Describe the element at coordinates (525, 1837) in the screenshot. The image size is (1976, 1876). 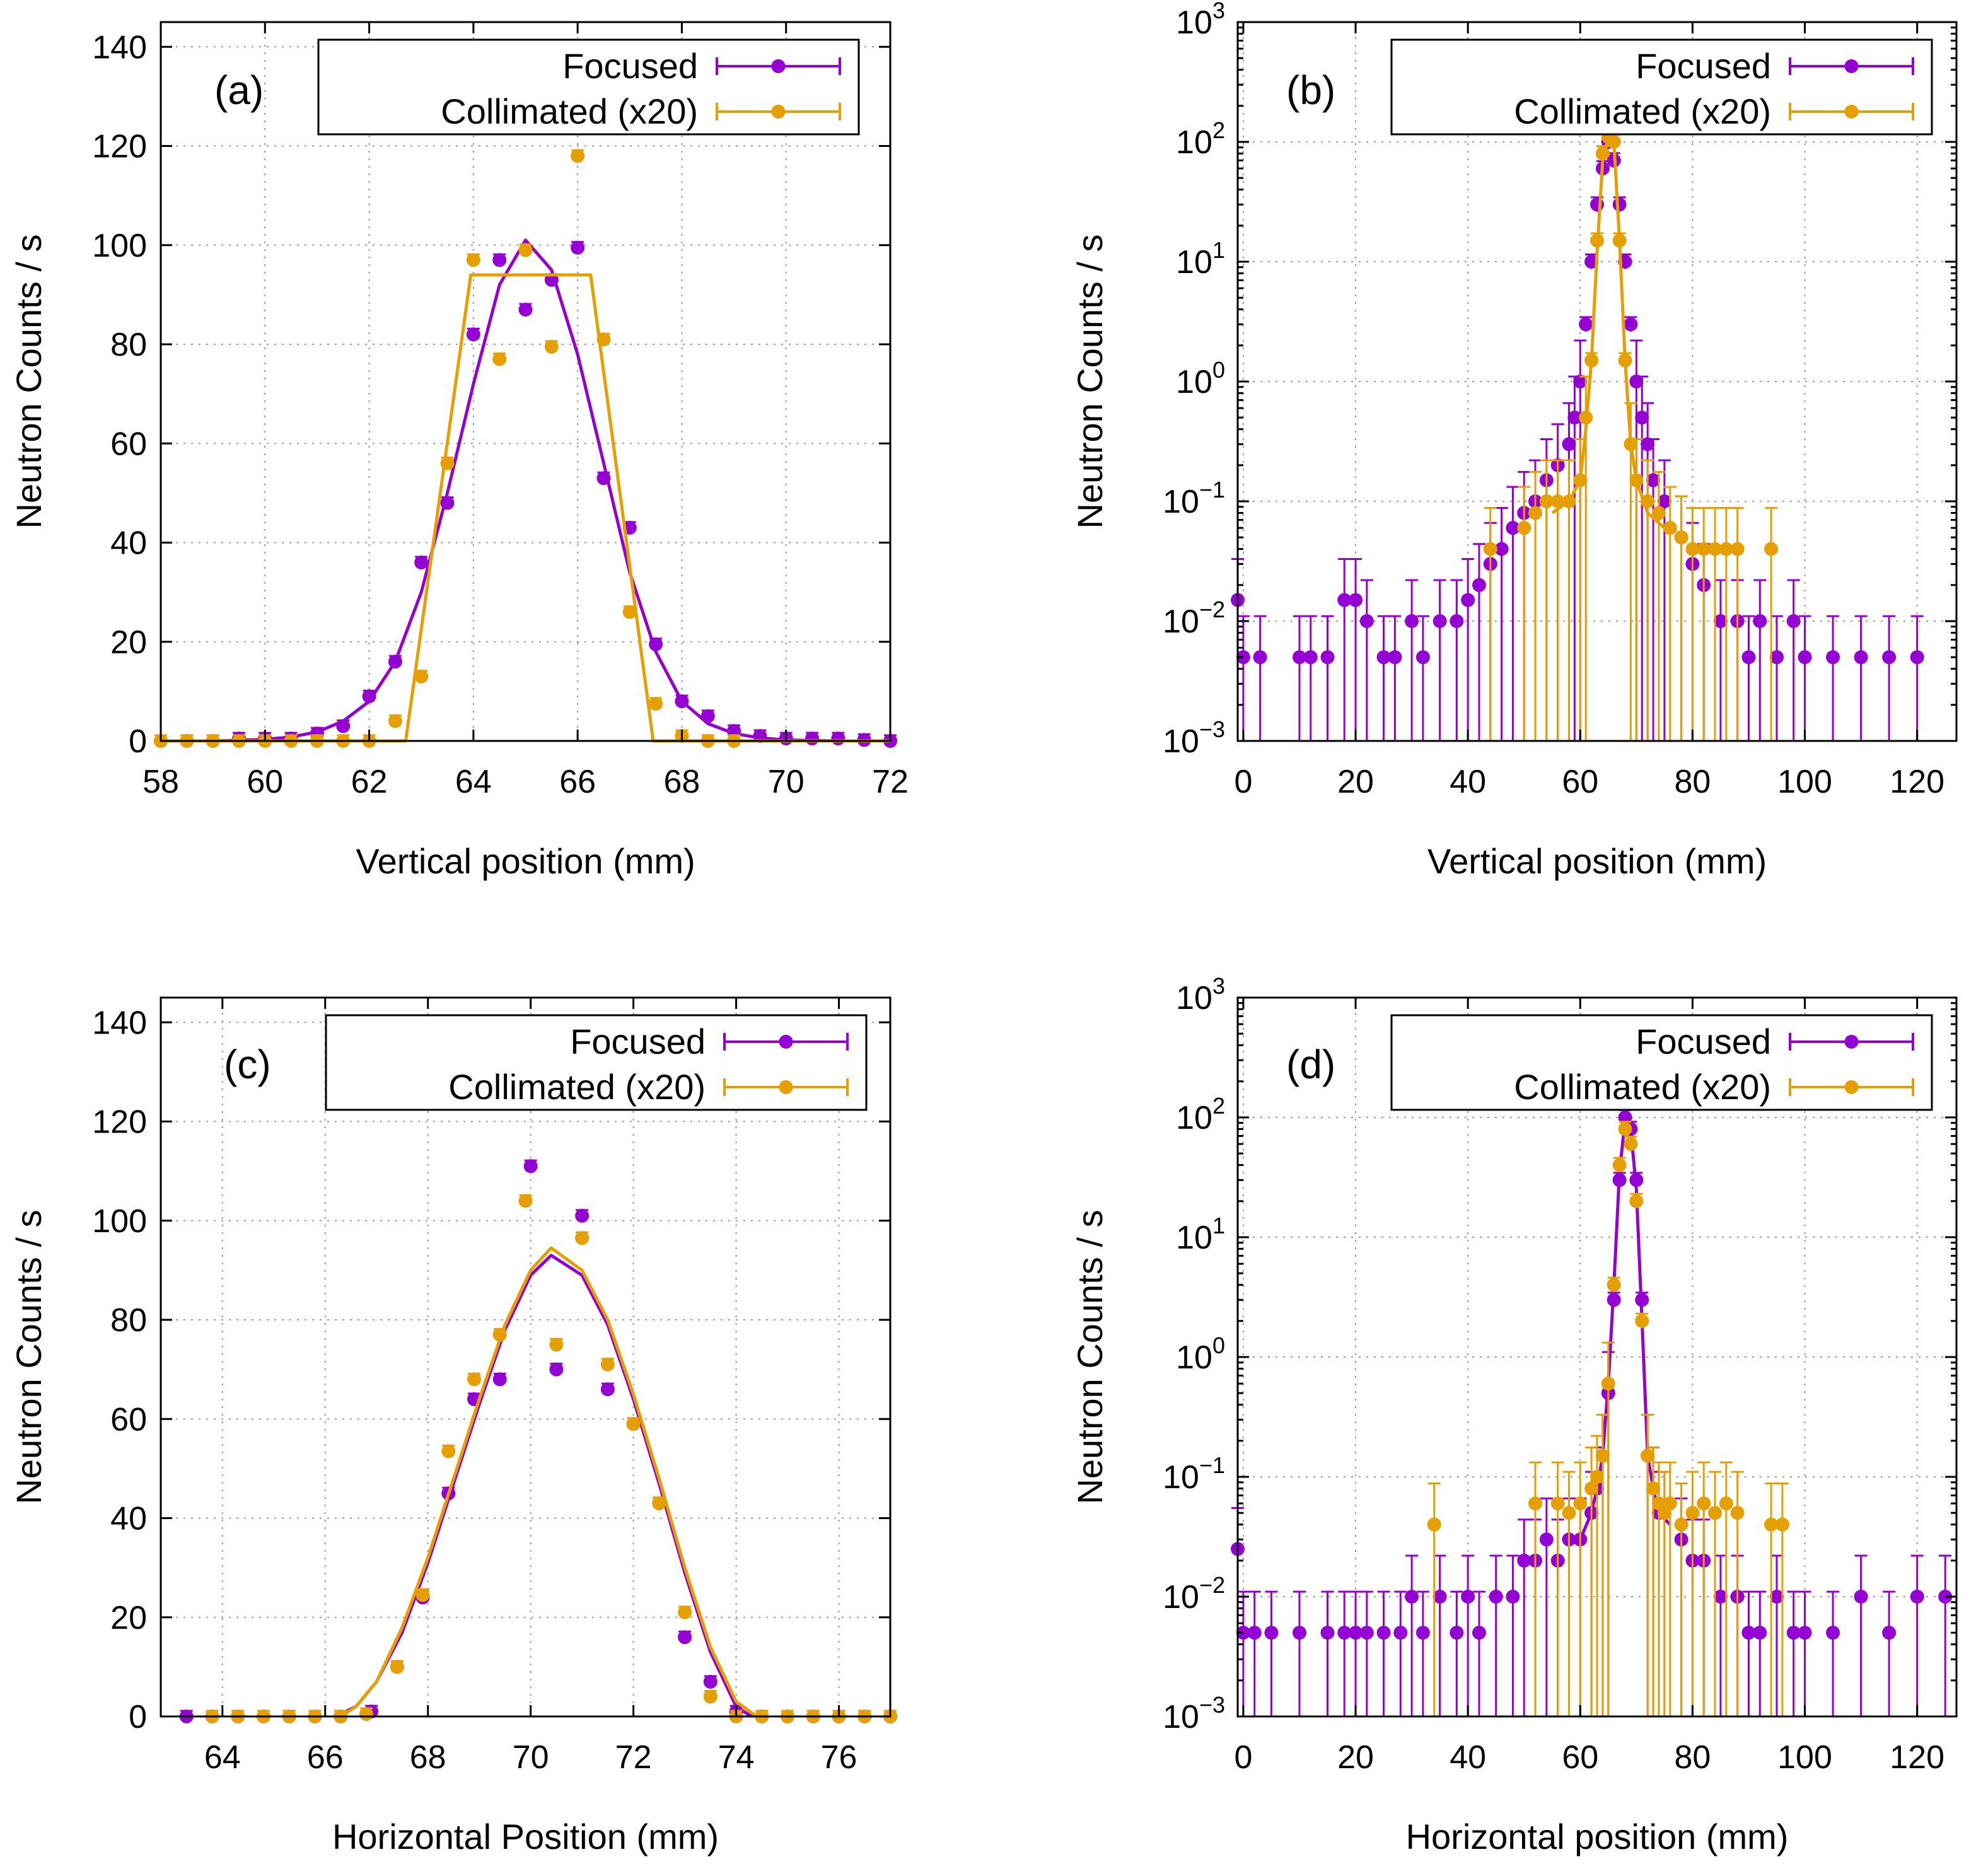
I see `x-axis-label: Horizontal Position (mm)` at that location.